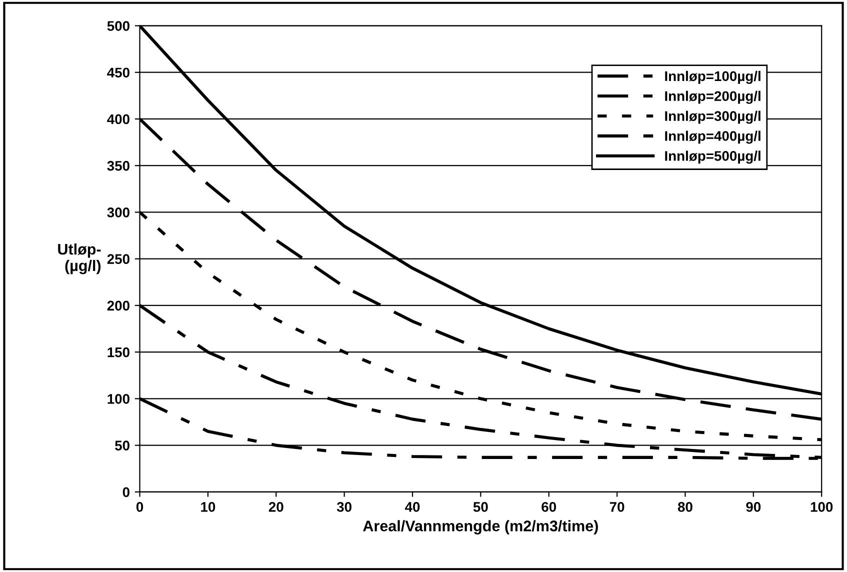 This screenshot has width=847, height=572. Describe the element at coordinates (712, 117) in the screenshot. I see `legend-label: Innløp=300µg/l` at that location.